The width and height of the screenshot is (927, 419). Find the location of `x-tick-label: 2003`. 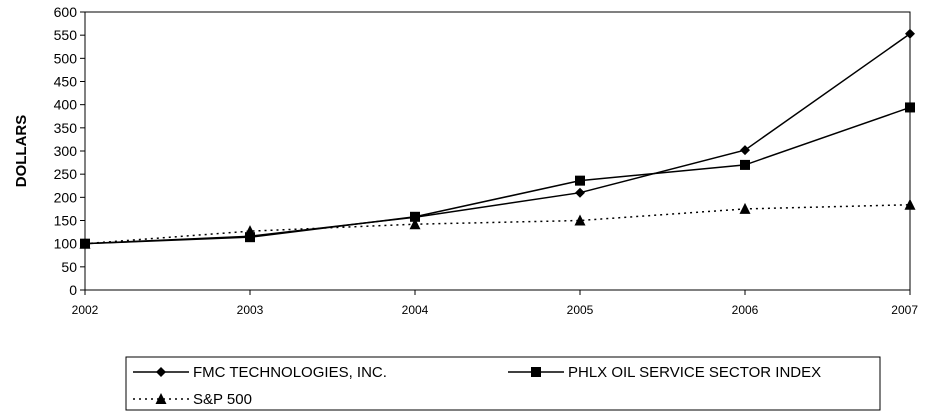

x-tick-label: 2003 is located at coordinates (250, 310).